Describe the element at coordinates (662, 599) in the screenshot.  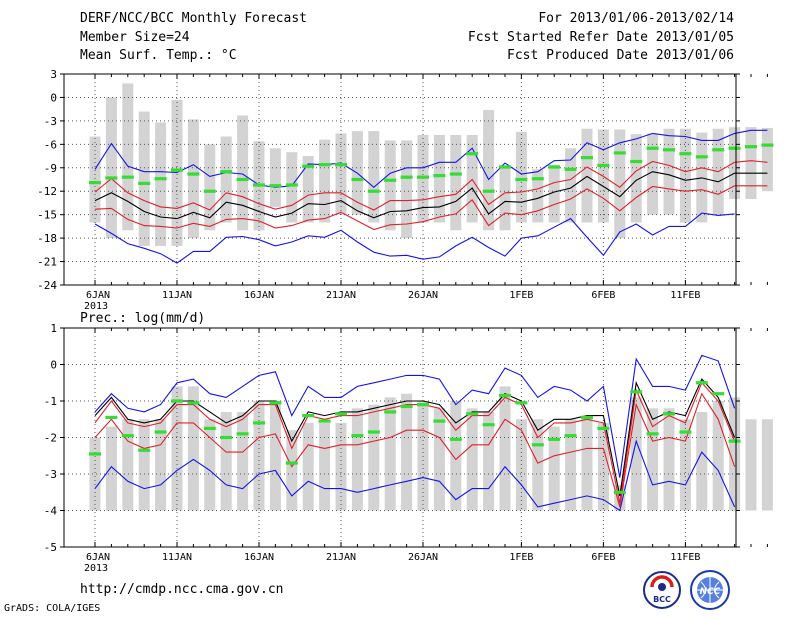
I see `bcc-logo-text: BCC` at that location.